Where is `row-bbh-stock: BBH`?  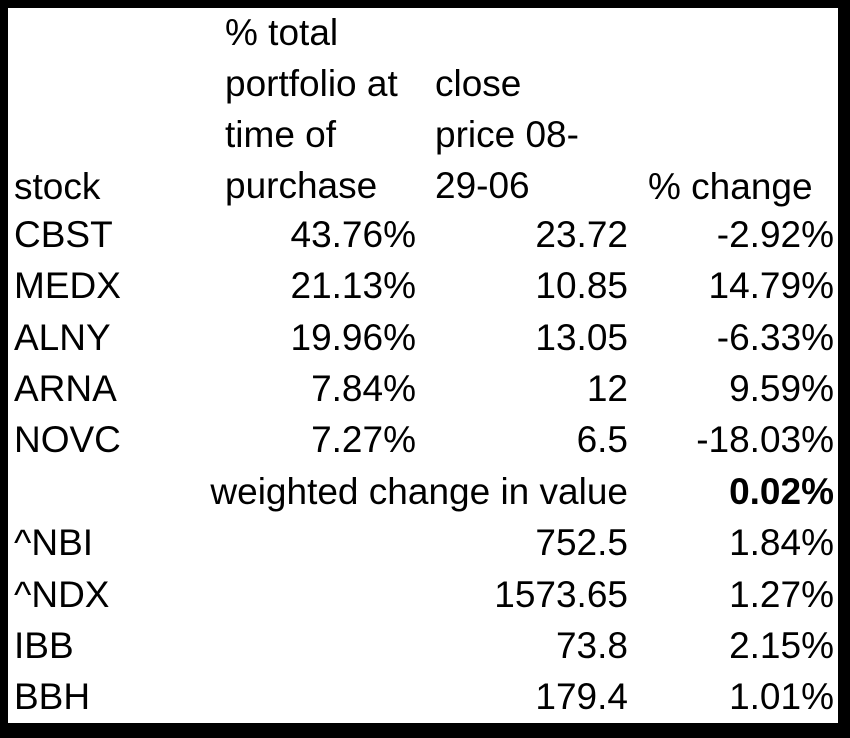 row-bbh-stock: BBH is located at coordinates (52, 696).